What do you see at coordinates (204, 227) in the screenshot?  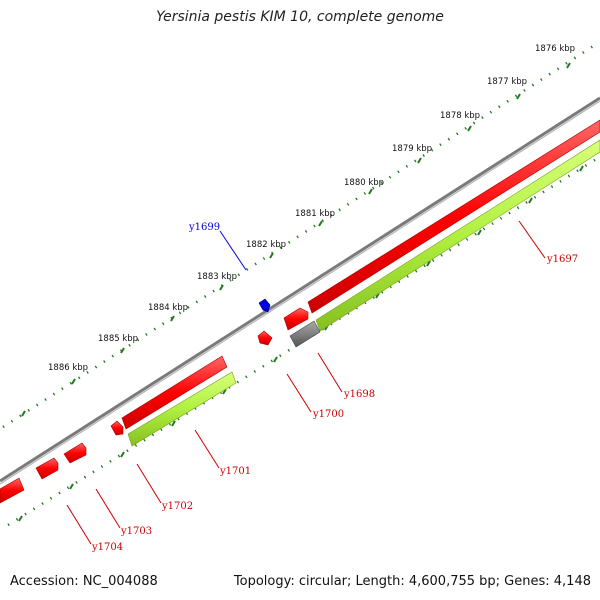 I see `gene-label-y1699: y1699` at bounding box center [204, 227].